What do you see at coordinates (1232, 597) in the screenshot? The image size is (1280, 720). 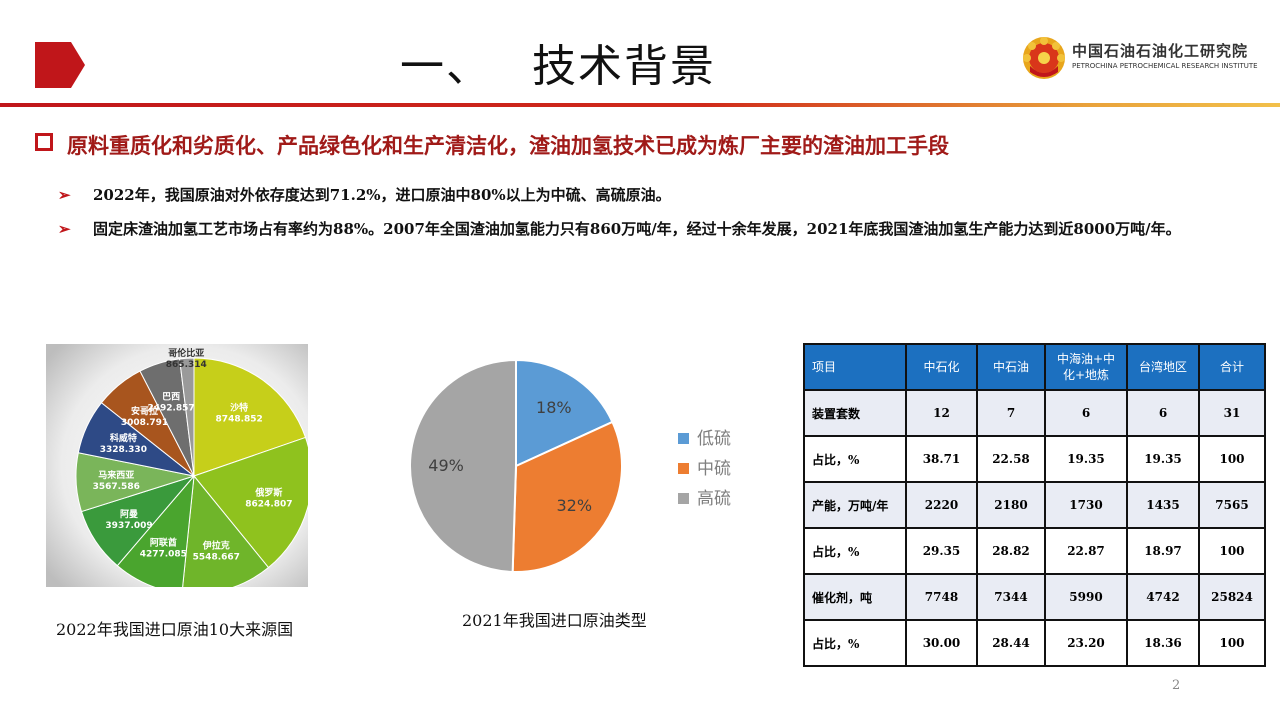 I see `table-cell: 25824` at bounding box center [1232, 597].